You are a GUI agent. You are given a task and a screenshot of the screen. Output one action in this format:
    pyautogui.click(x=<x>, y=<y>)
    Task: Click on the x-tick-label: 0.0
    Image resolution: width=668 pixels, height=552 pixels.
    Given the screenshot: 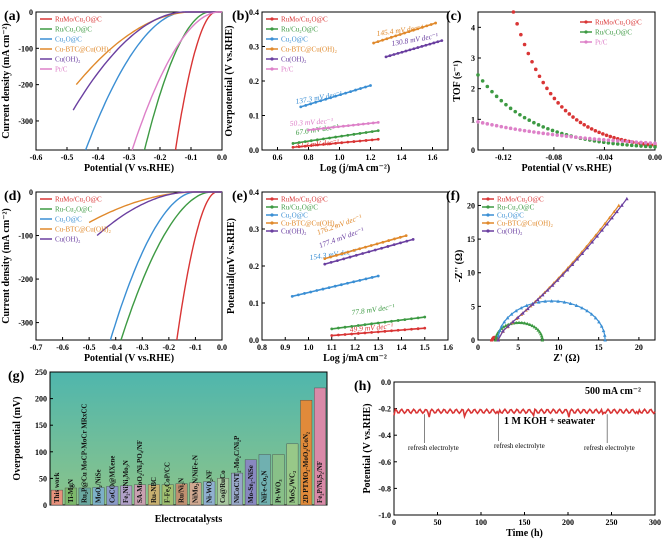 What is the action you would take?
    pyautogui.click(x=222, y=347)
    